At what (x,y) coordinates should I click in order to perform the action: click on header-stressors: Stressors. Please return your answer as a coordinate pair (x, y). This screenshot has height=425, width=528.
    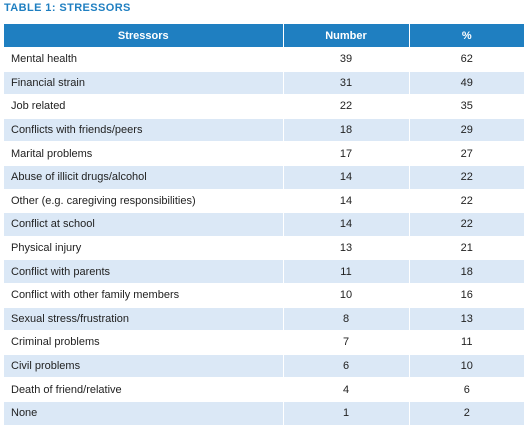
    Looking at the image, I should click on (144, 36).